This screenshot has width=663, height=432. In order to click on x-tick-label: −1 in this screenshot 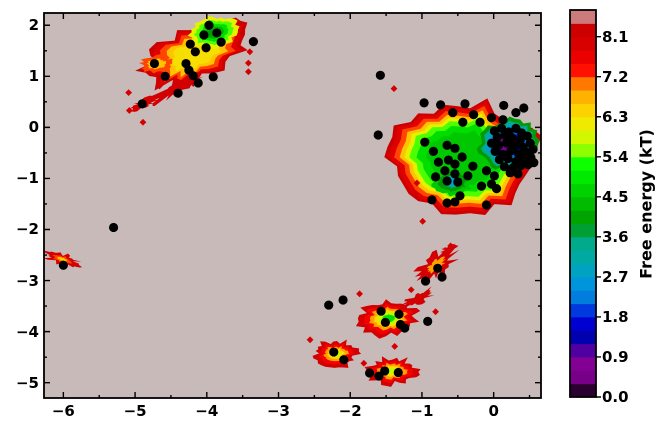, I will do `click(422, 411)`.